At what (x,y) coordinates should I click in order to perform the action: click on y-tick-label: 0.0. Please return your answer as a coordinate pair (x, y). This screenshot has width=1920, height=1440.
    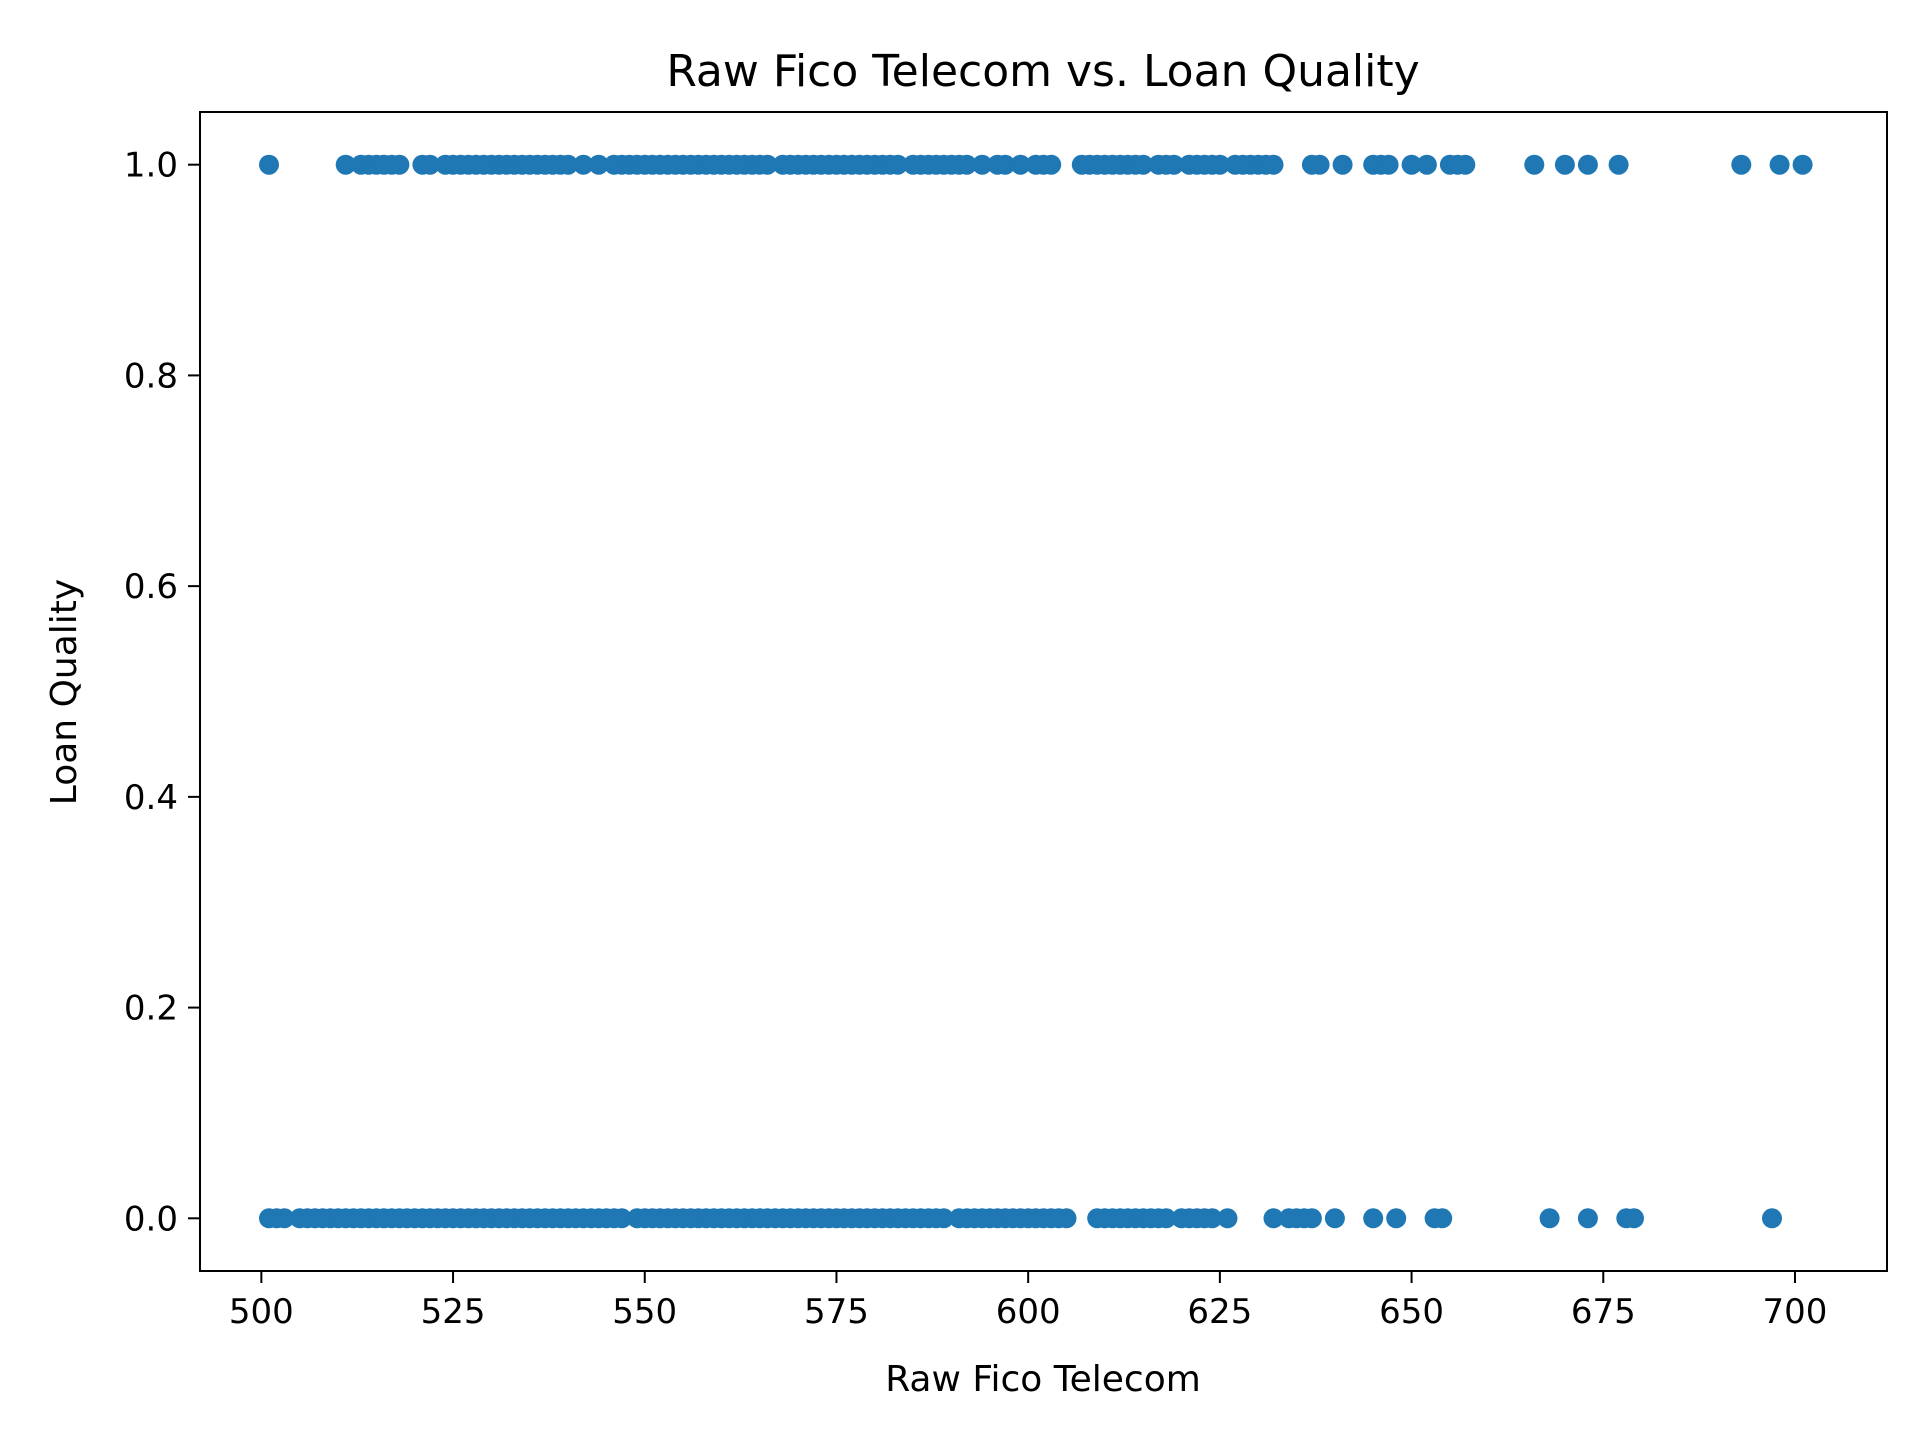
    Looking at the image, I should click on (151, 1219).